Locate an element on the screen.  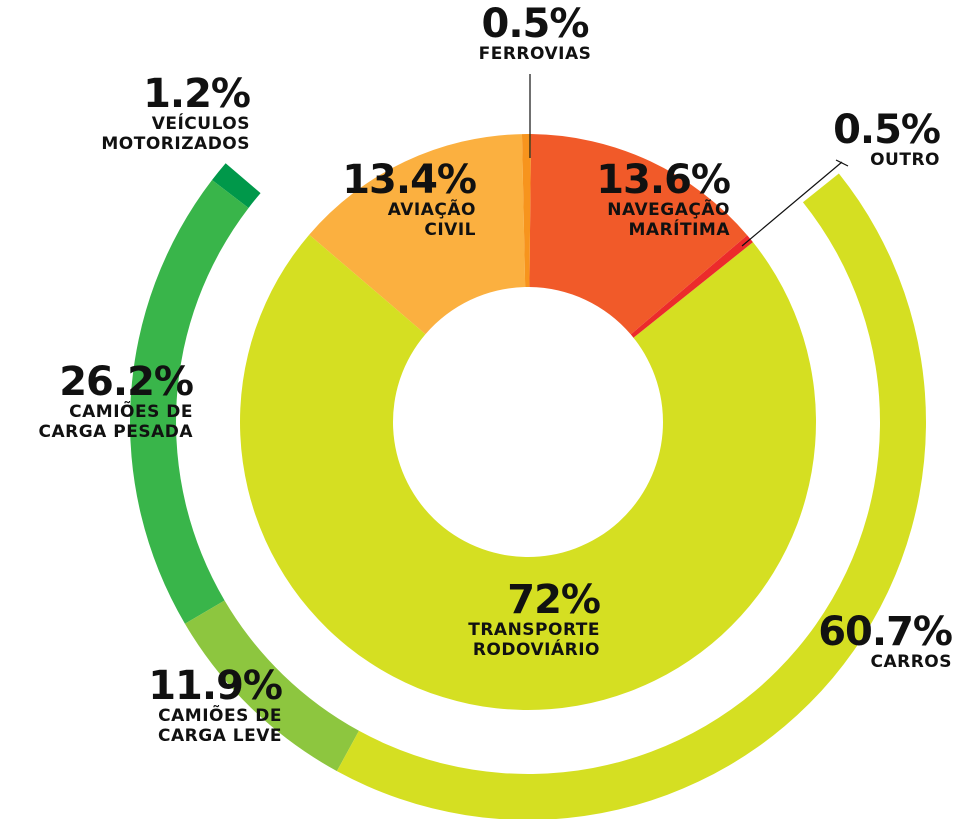
category-label: OUTRO is located at coordinates (905, 160).